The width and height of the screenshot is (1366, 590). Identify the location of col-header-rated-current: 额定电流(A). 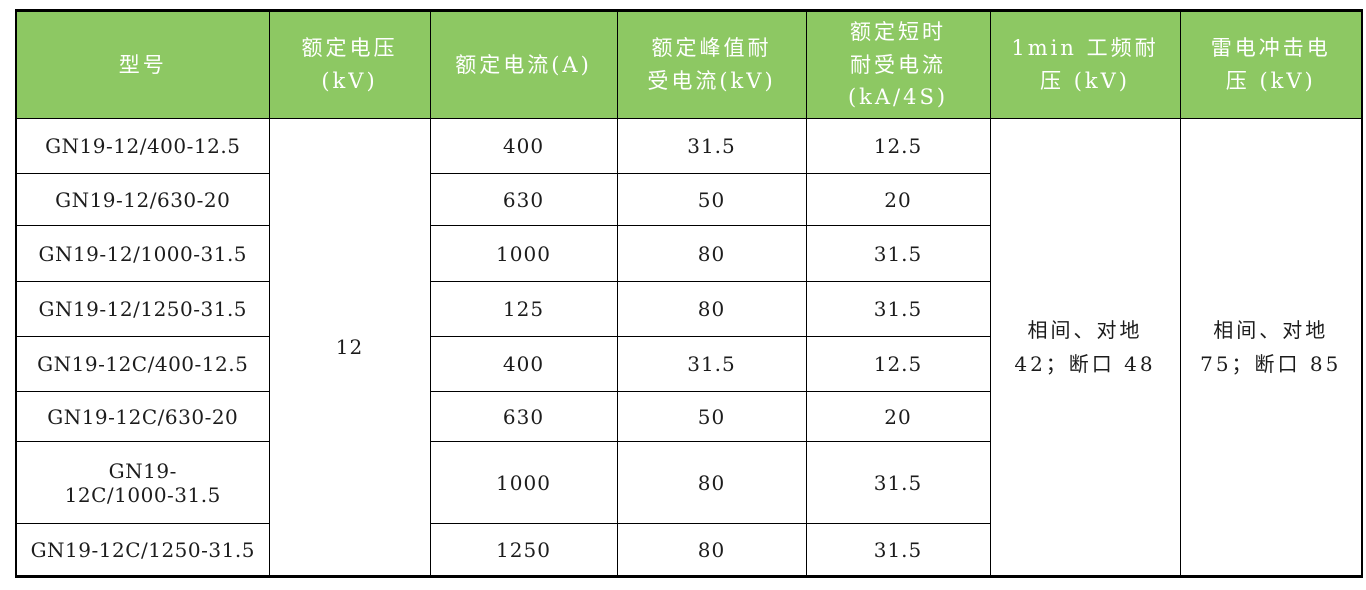
(523, 64).